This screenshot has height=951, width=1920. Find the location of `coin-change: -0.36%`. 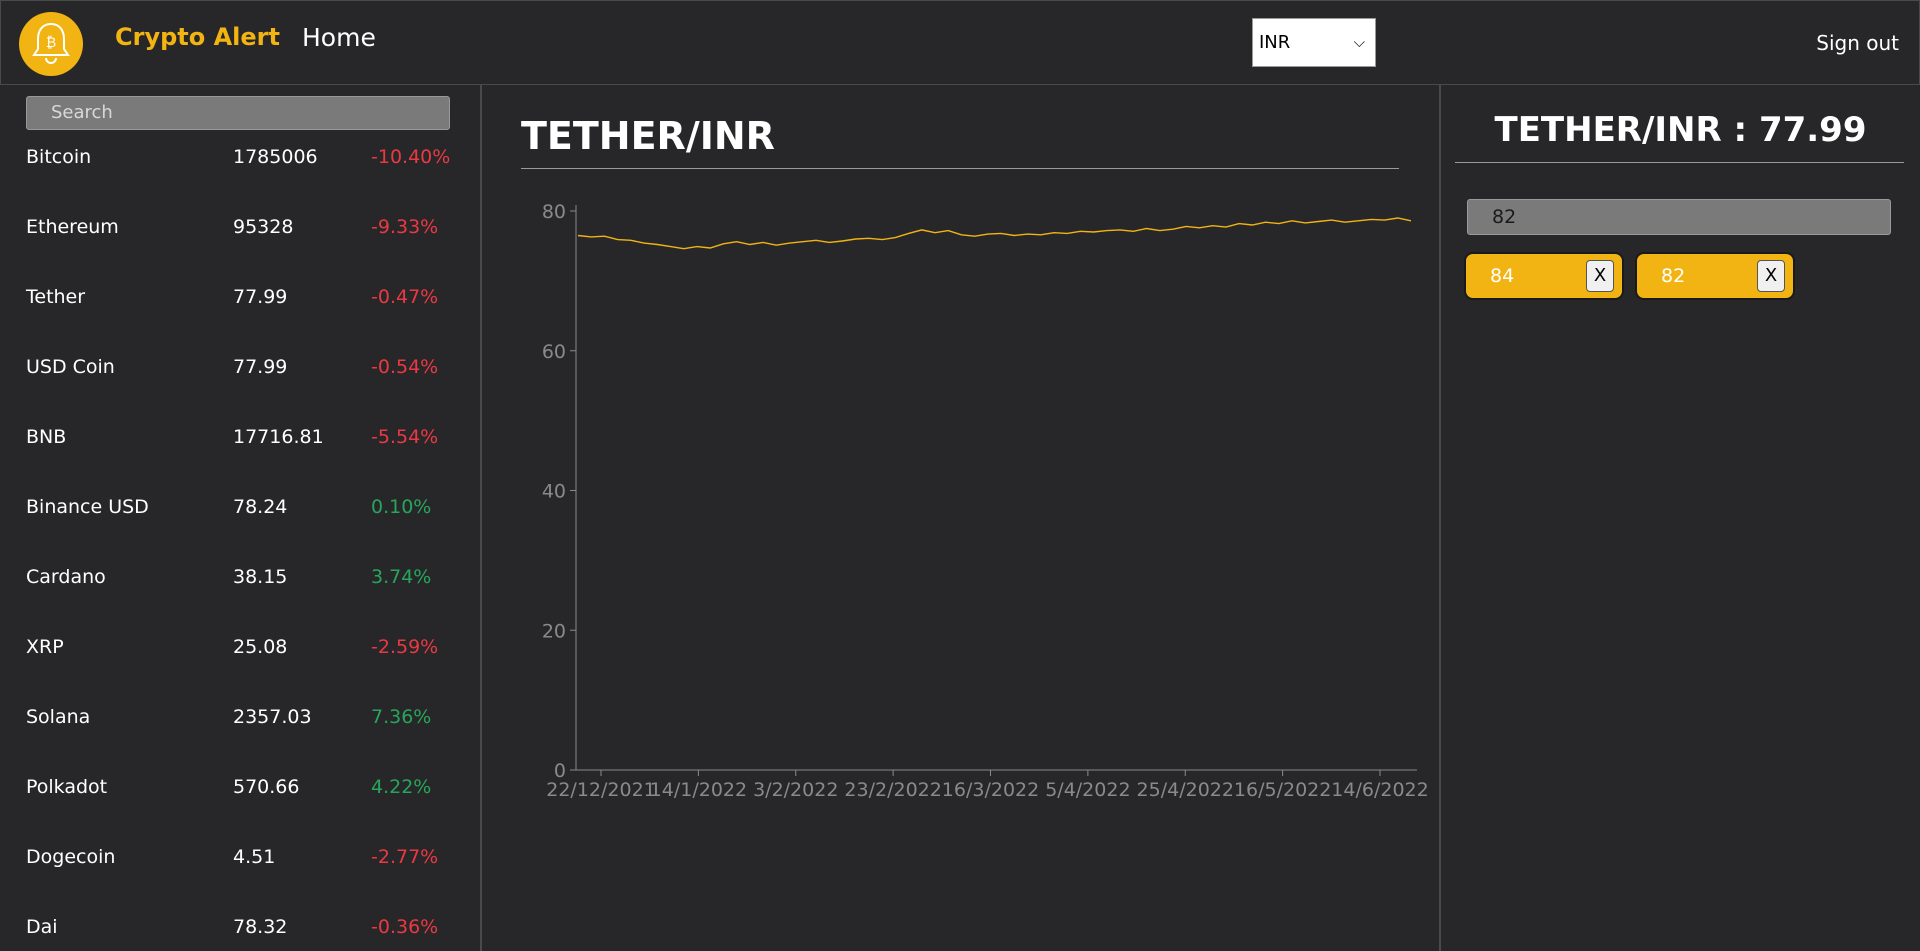

coin-change: -0.36% is located at coordinates (405, 927).